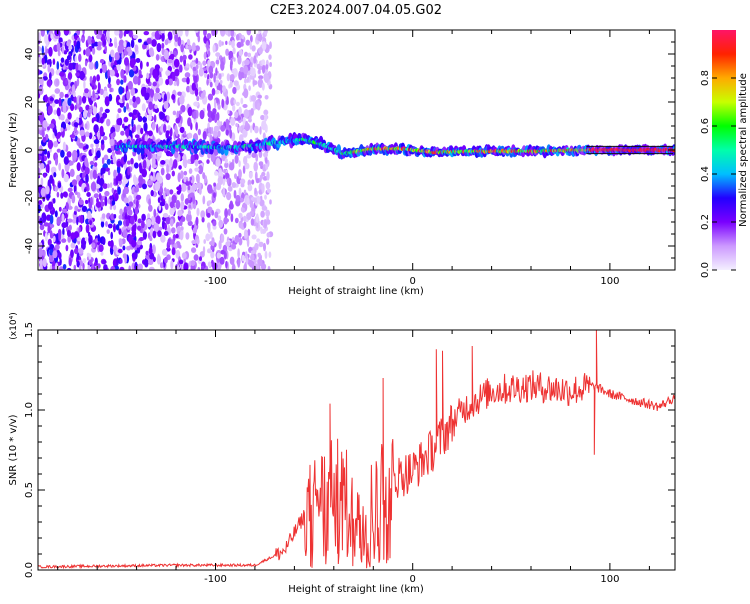  I want to click on y-tick-label: 1.0, so click(29, 410).